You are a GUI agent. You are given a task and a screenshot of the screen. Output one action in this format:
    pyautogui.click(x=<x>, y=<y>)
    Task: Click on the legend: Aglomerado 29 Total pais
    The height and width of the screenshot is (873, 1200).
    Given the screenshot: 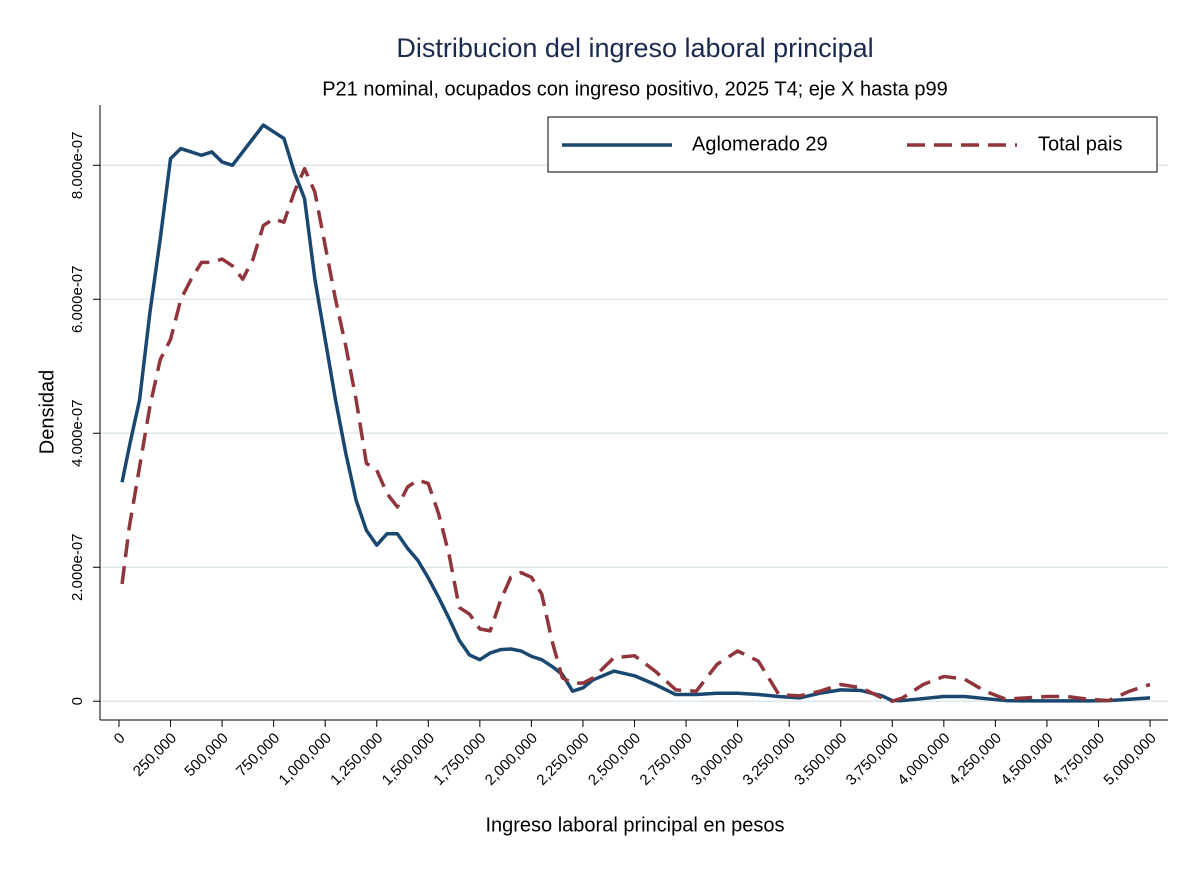 What is the action you would take?
    pyautogui.click(x=852, y=144)
    